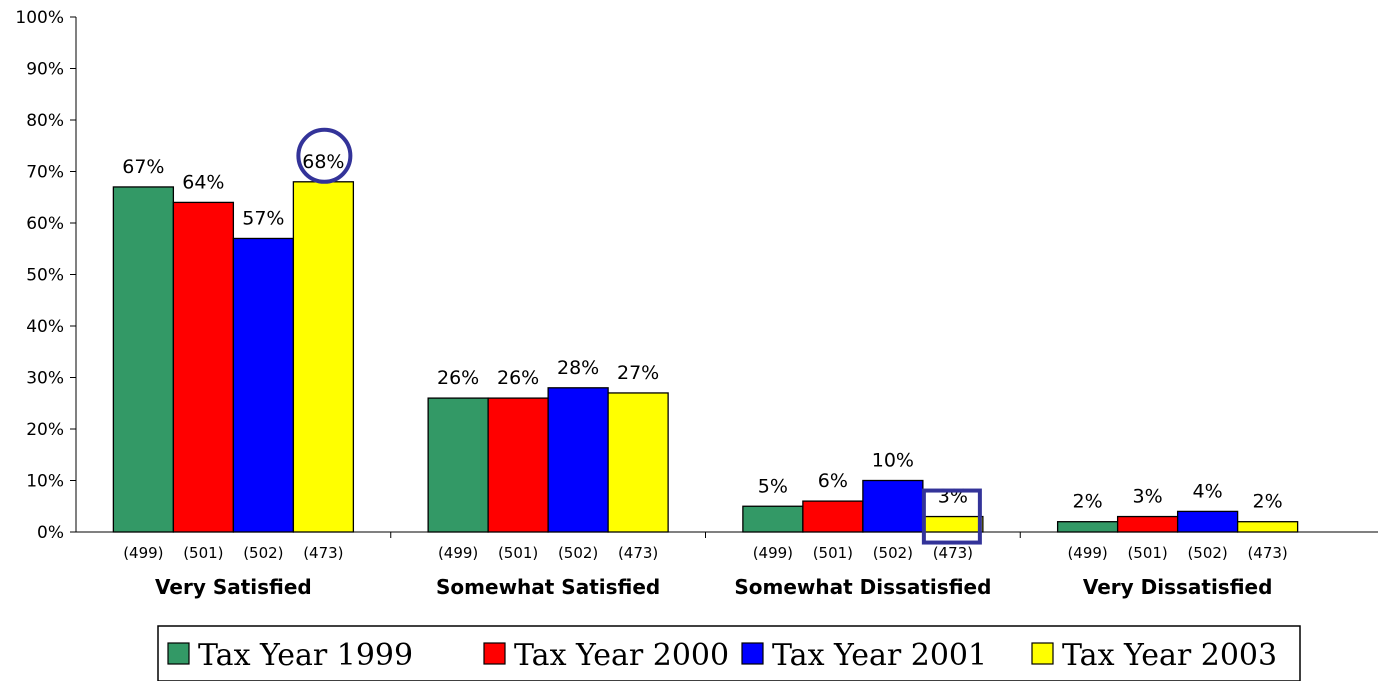 The width and height of the screenshot is (1378, 681). Describe the element at coordinates (143, 167) in the screenshot. I see `data-label: 67%` at that location.